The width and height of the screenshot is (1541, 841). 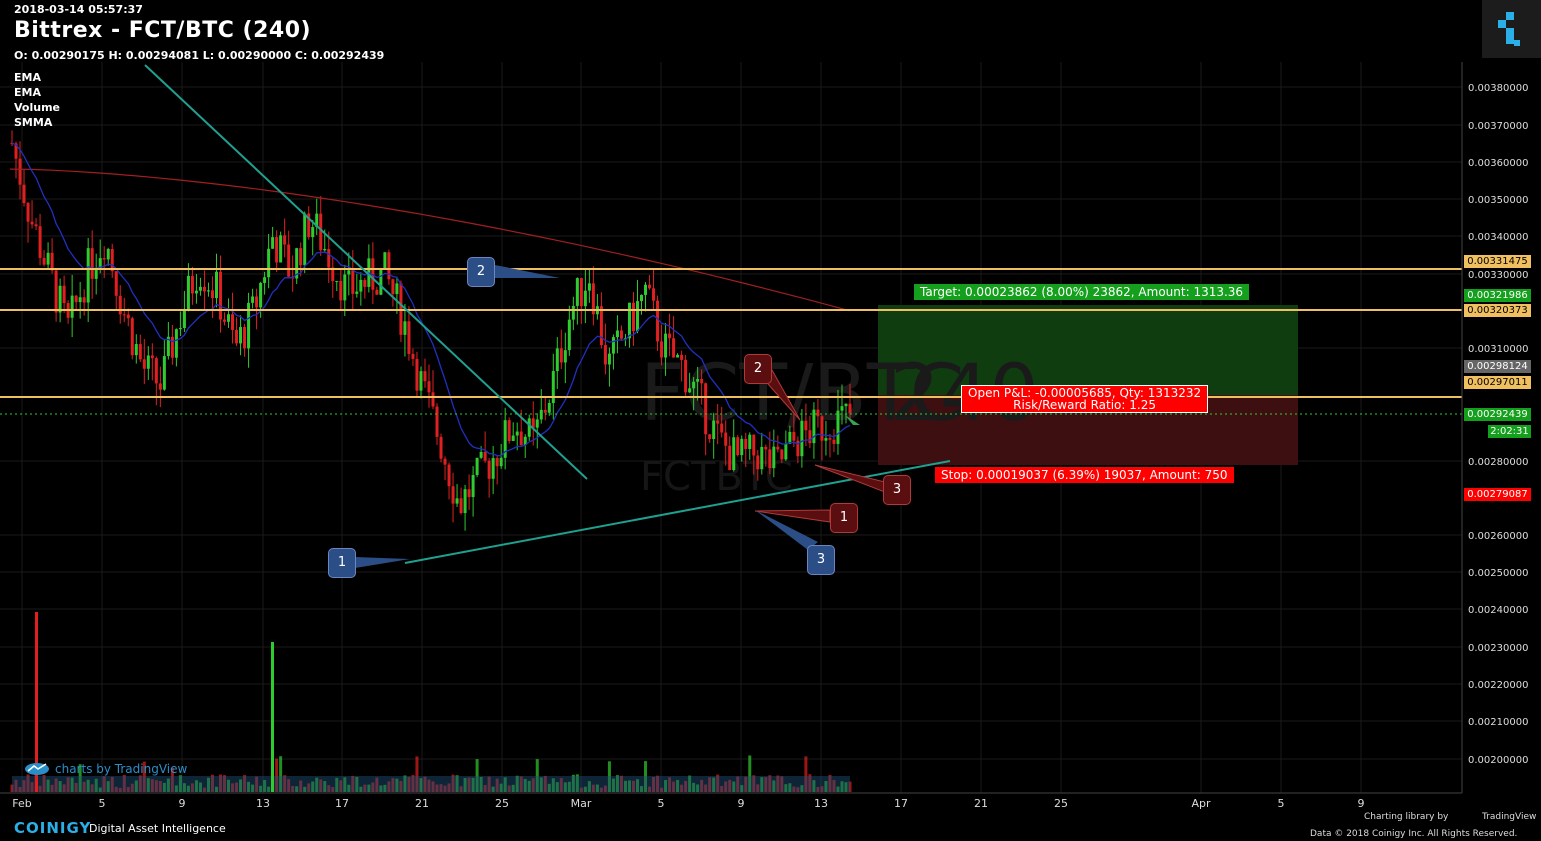 What do you see at coordinates (342, 563) in the screenshot?
I see `callout-blue-1: 1` at bounding box center [342, 563].